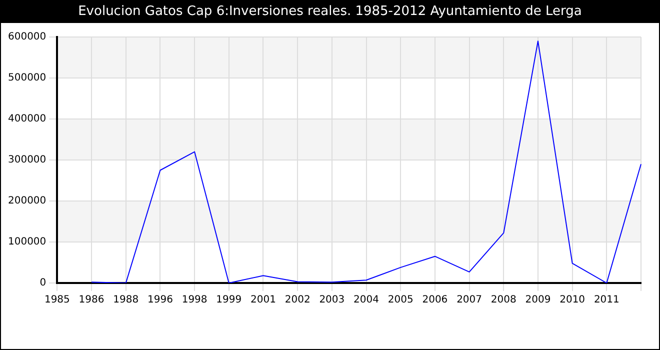 Image resolution: width=660 pixels, height=350 pixels. What do you see at coordinates (538, 300) in the screenshot?
I see `x-tick-label: 2009` at bounding box center [538, 300].